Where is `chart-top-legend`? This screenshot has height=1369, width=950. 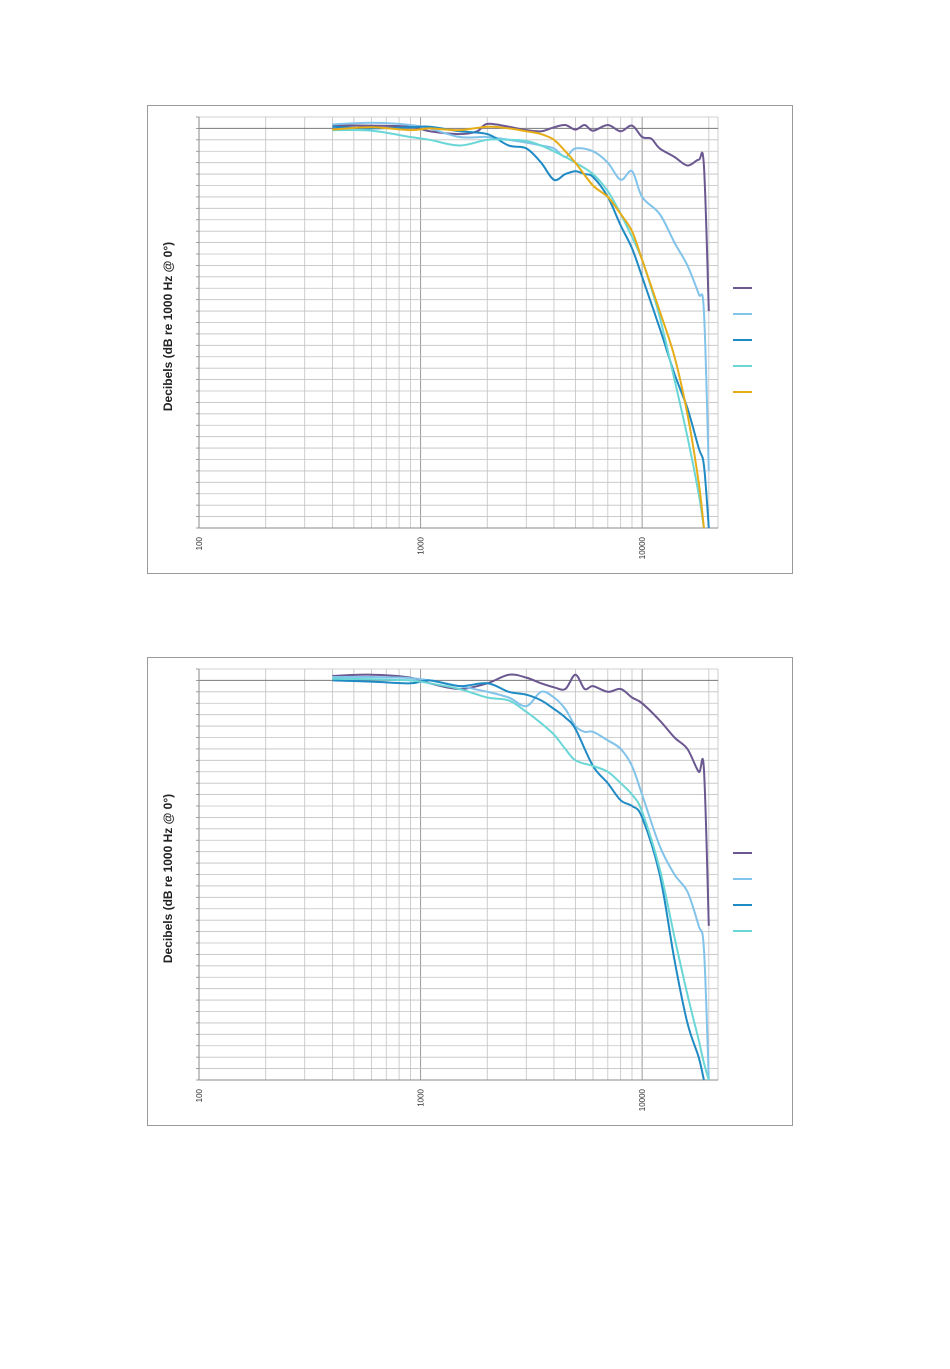
chart-top-legend is located at coordinates (742, 340).